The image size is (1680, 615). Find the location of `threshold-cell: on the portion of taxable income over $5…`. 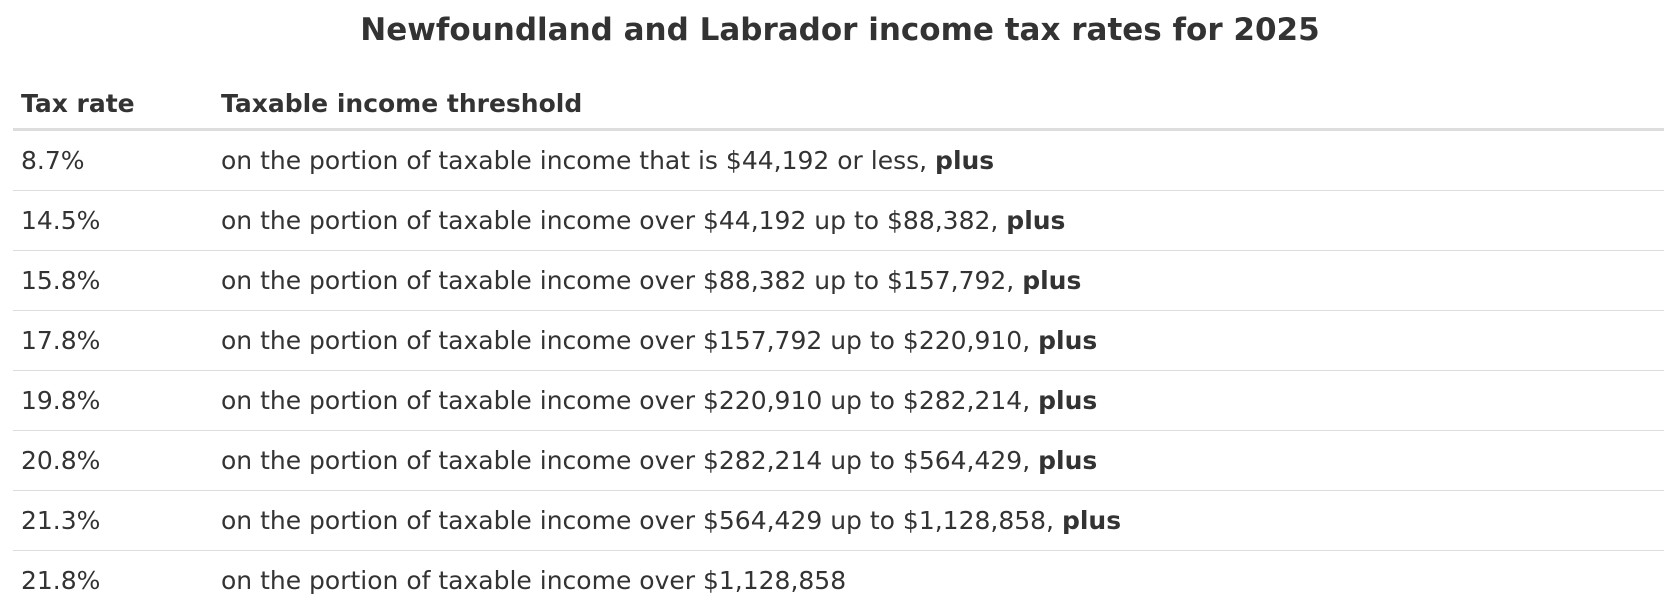

threshold-cell: on the portion of taxable income over $5… is located at coordinates (942, 520).